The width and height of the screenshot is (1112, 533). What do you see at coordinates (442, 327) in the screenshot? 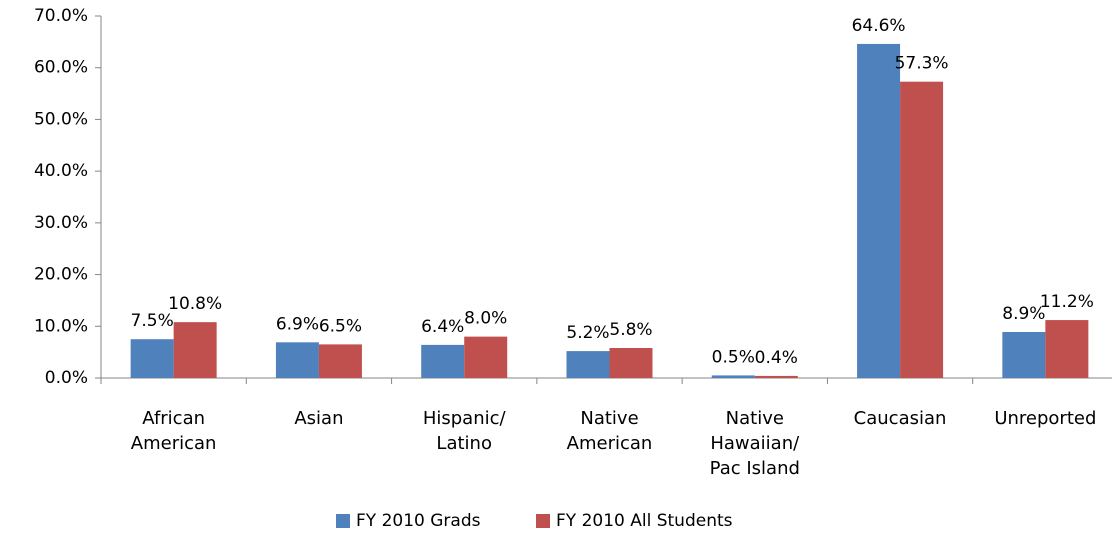
I see `value-label: 6.4%` at bounding box center [442, 327].